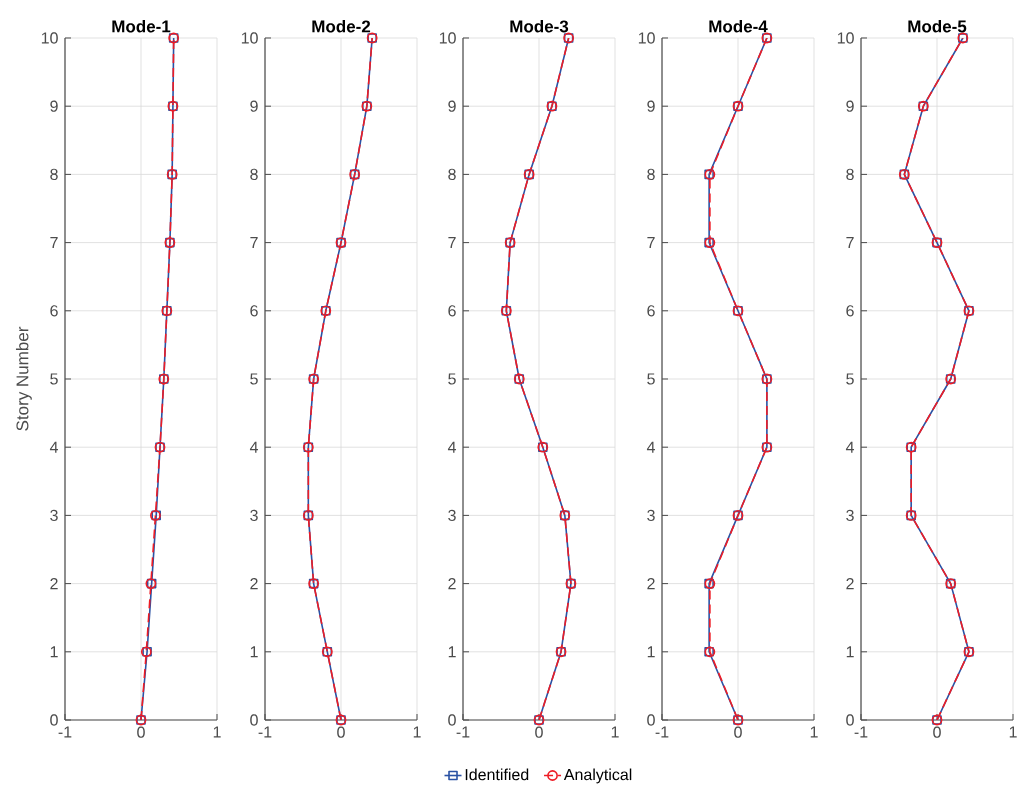 This screenshot has width=1019, height=796. I want to click on chart-title: Mode-5, so click(937, 26).